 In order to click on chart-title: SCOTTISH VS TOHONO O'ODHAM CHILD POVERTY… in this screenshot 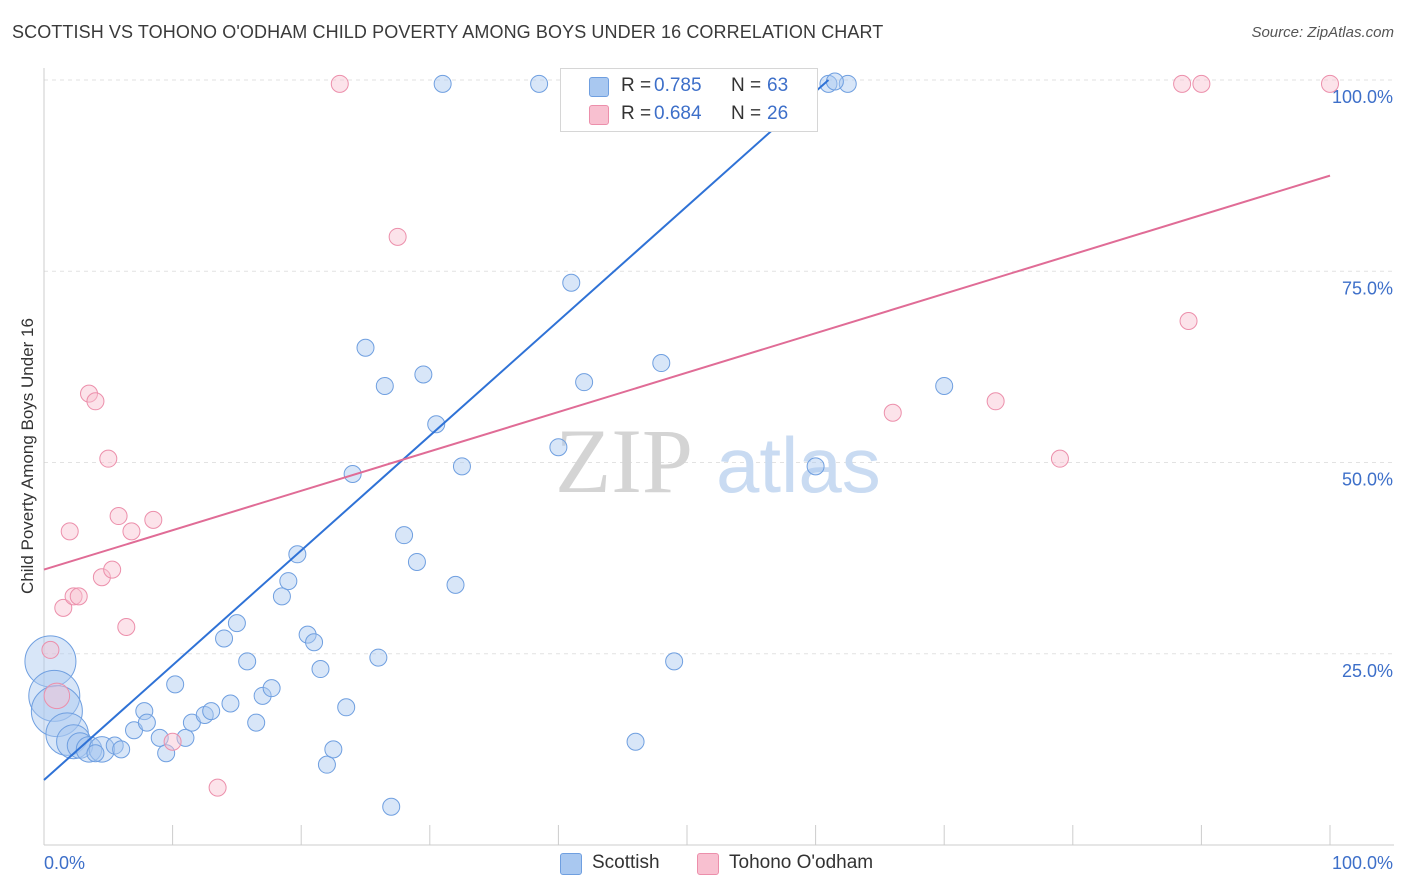, I will do `click(448, 32)`.